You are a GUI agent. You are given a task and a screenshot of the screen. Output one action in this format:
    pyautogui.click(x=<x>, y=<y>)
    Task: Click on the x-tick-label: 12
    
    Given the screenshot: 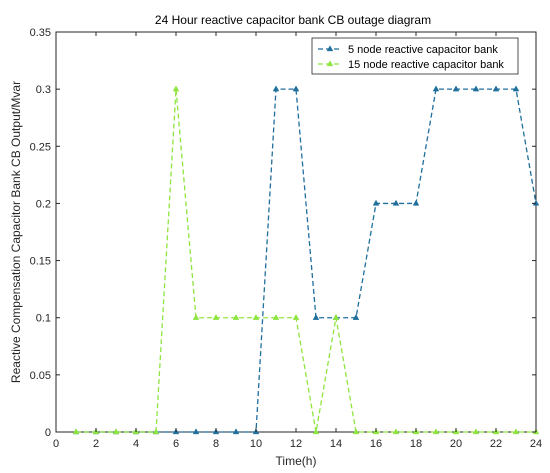 What is the action you would take?
    pyautogui.click(x=296, y=444)
    